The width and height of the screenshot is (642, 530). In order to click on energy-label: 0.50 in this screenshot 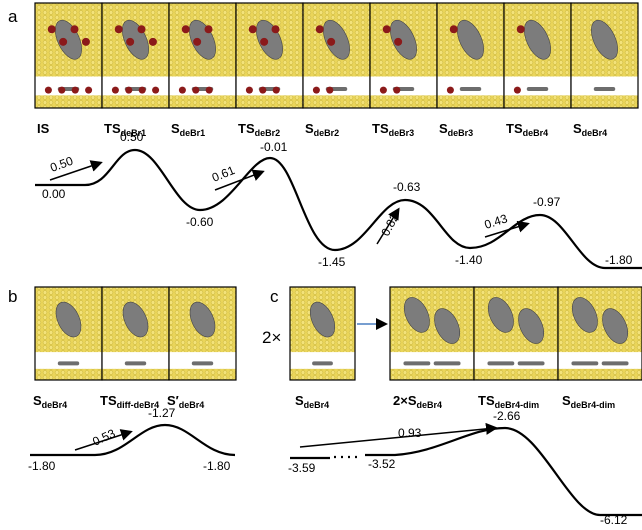, I will do `click(132, 137)`.